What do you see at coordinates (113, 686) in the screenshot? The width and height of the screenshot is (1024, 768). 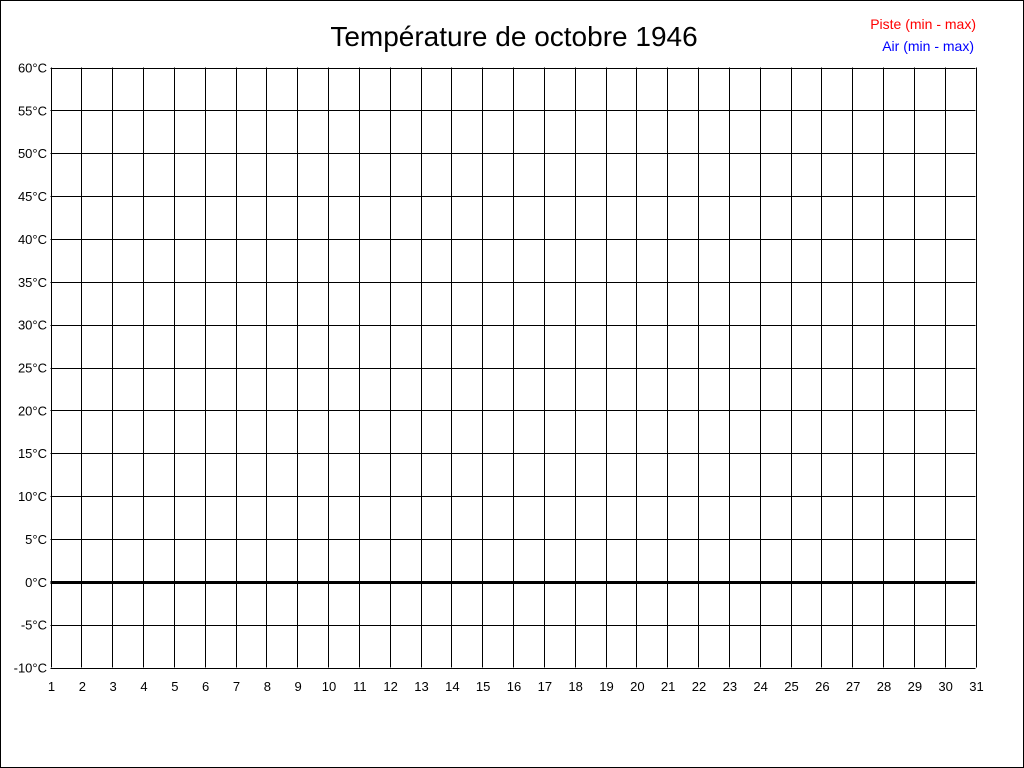 I see `x-tick-label: 3` at bounding box center [113, 686].